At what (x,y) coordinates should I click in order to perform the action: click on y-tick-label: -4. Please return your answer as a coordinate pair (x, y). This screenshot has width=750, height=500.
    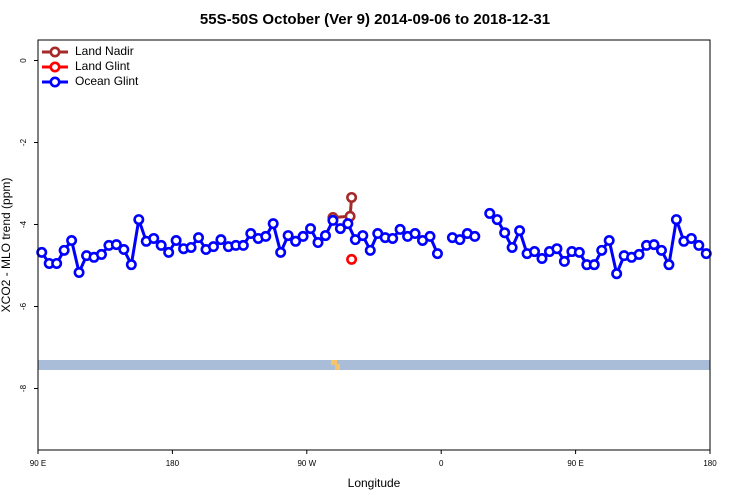
    Looking at the image, I should click on (23, 224).